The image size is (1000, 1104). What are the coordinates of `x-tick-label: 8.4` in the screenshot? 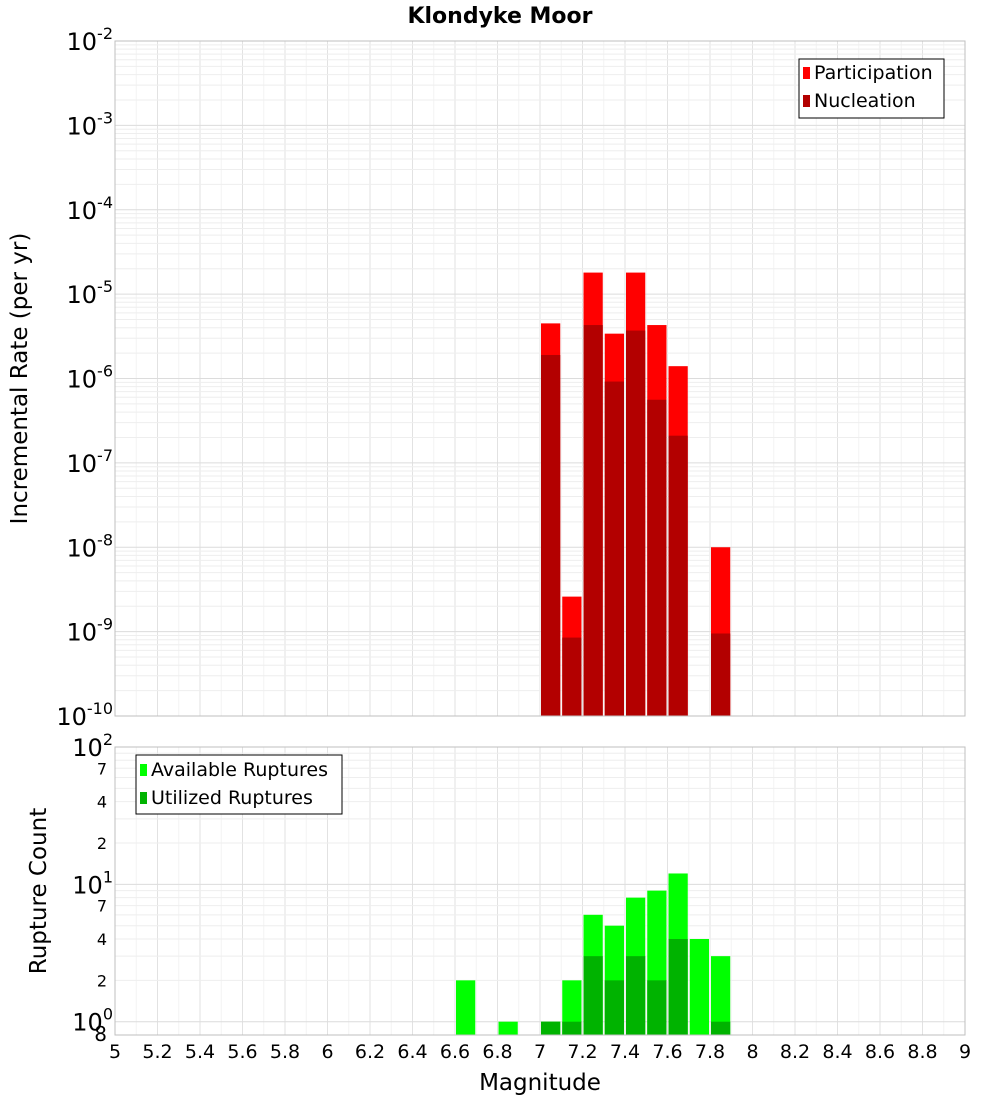 It's located at (837, 1052).